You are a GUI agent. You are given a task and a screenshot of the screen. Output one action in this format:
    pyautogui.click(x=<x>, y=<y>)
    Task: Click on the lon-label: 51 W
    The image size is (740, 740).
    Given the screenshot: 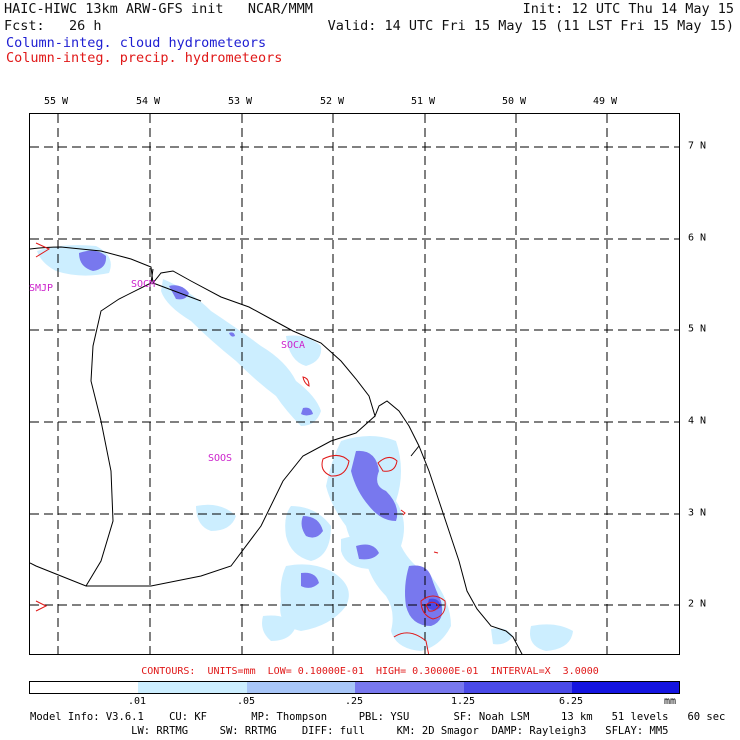 What is the action you would take?
    pyautogui.click(x=423, y=101)
    